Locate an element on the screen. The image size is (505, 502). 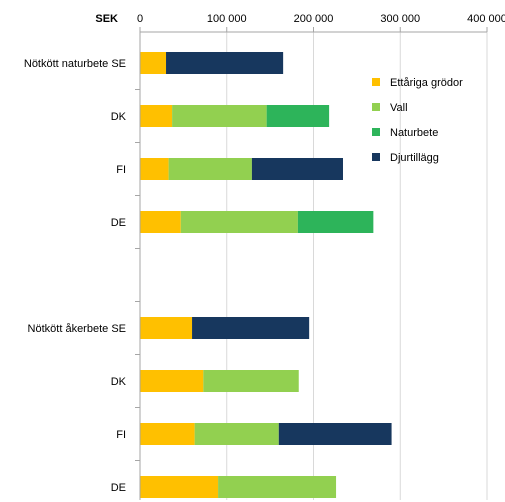
category-label: Nötkött åkerbete SE is located at coordinates (77, 329).